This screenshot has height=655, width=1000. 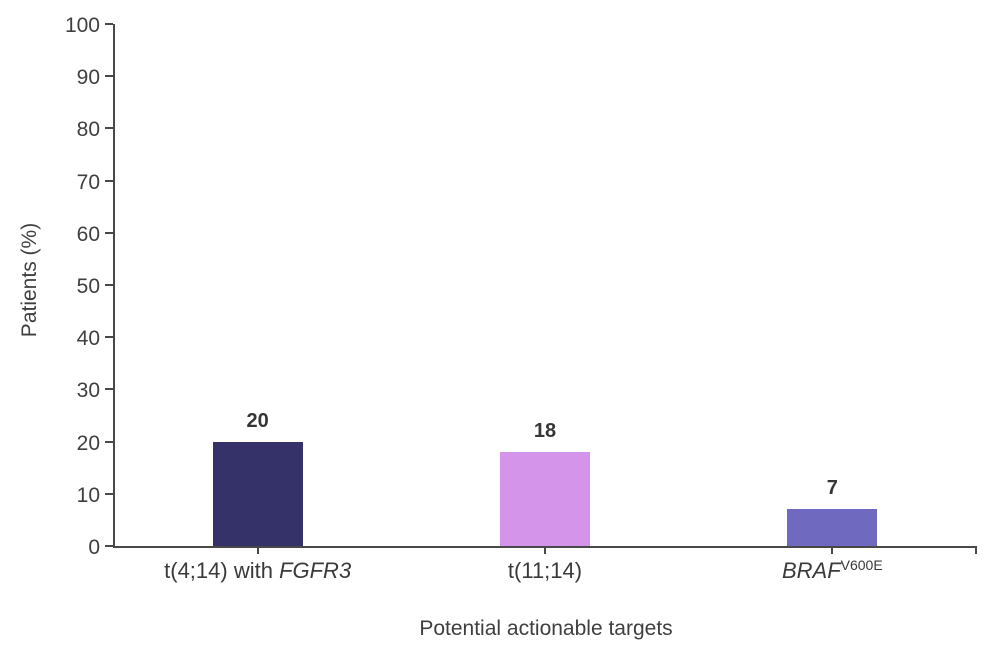 What do you see at coordinates (88, 339) in the screenshot?
I see `y-tick-label: 40` at bounding box center [88, 339].